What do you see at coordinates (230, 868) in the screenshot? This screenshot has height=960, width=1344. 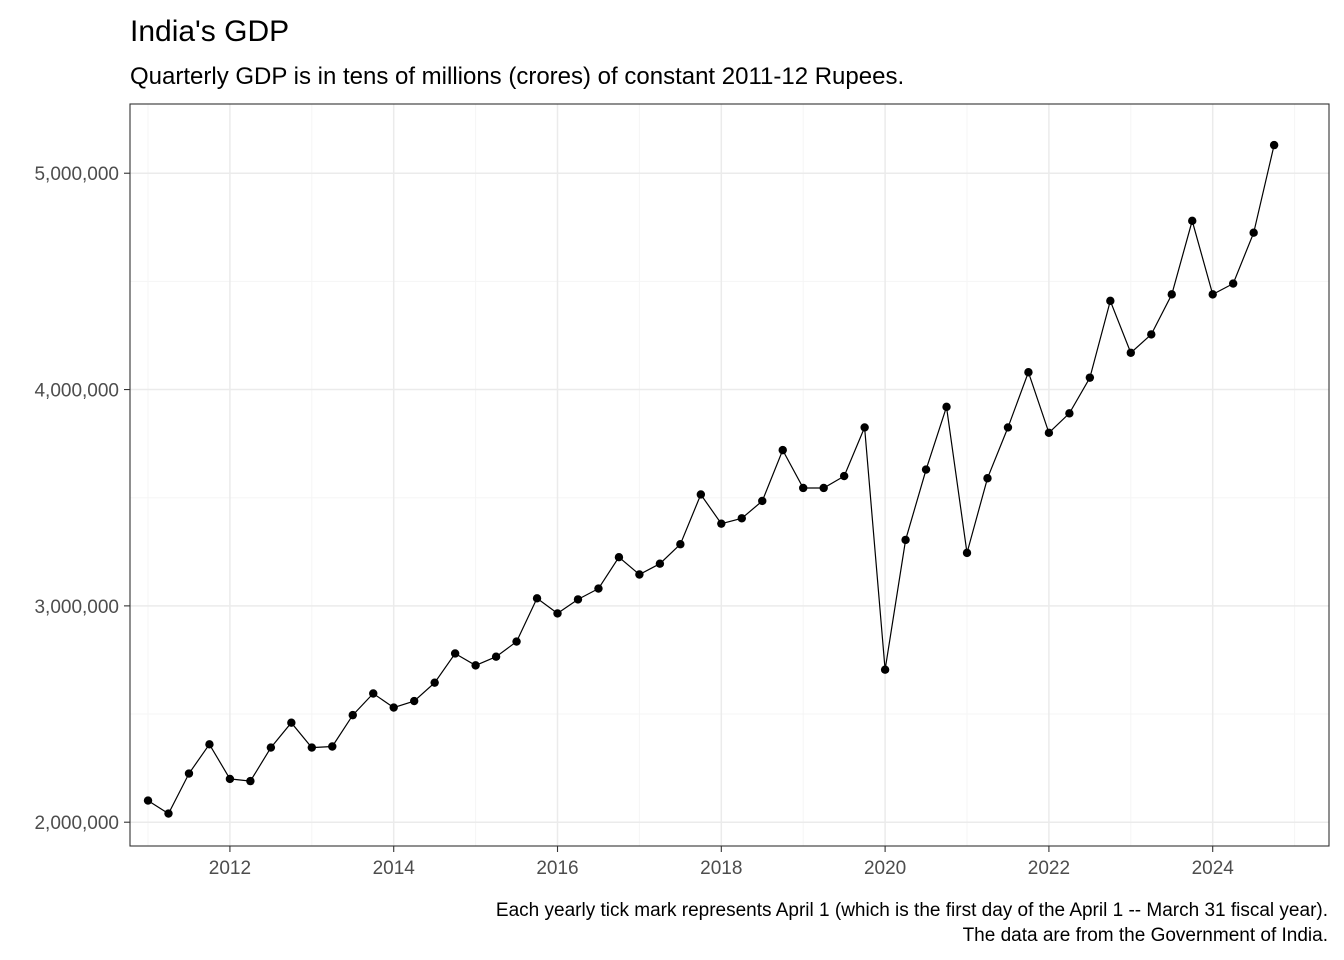 I see `x-tick-label: 2012` at bounding box center [230, 868].